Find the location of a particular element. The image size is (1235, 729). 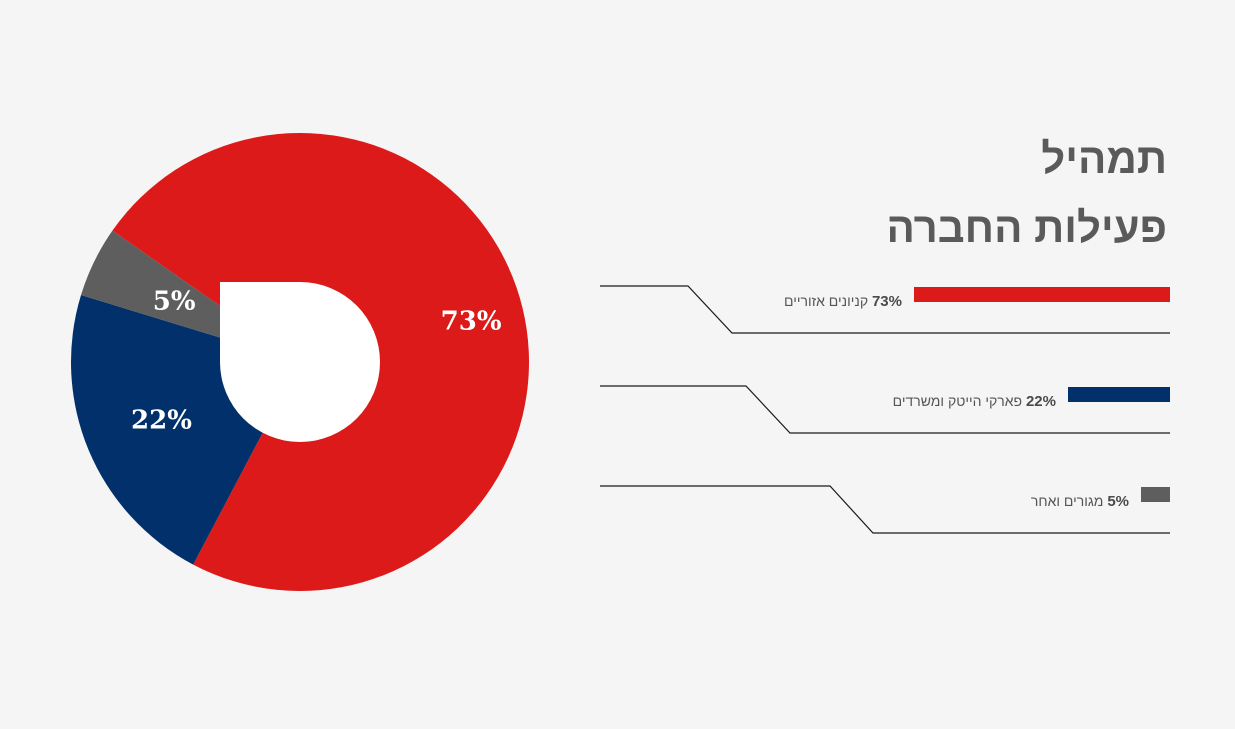

pie-center-hole is located at coordinates (300, 362).